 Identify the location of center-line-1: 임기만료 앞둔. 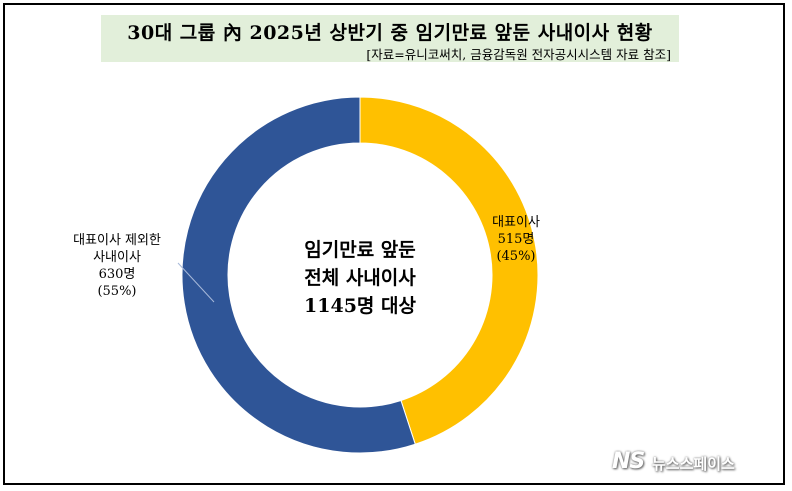
(360, 250).